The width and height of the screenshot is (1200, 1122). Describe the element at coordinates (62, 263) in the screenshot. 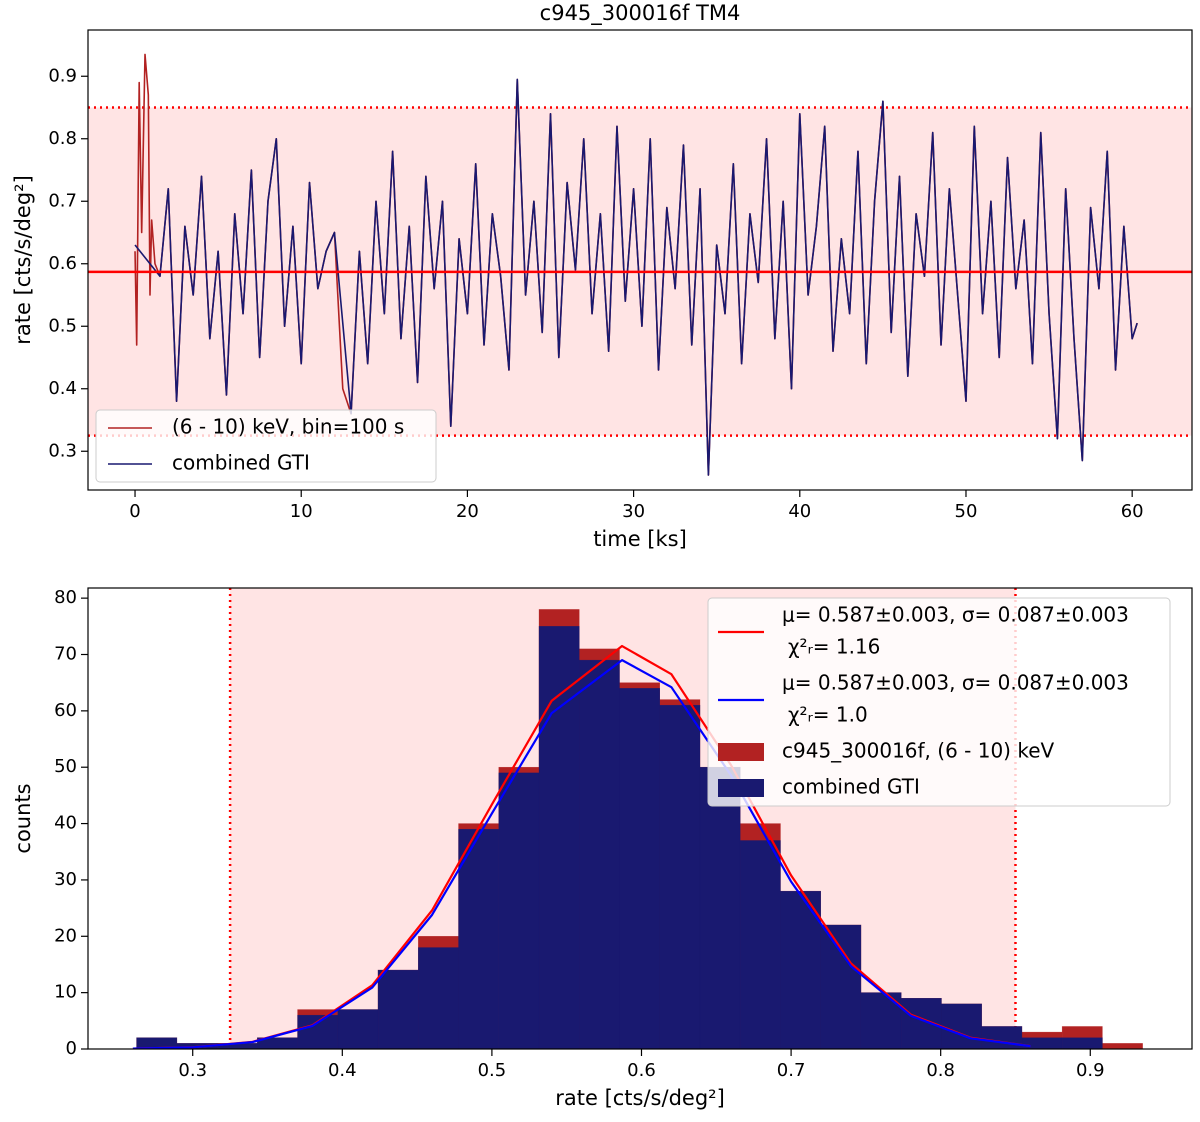

I see `y-tick-label: 0.6` at that location.